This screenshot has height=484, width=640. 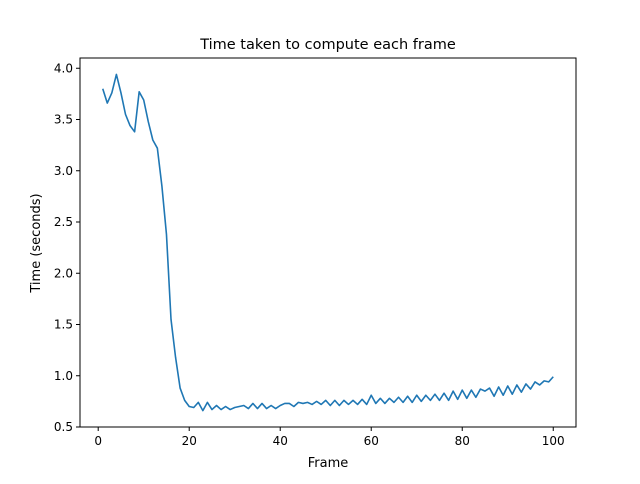 What do you see at coordinates (98, 441) in the screenshot?
I see `x-tick-label: 0` at bounding box center [98, 441].